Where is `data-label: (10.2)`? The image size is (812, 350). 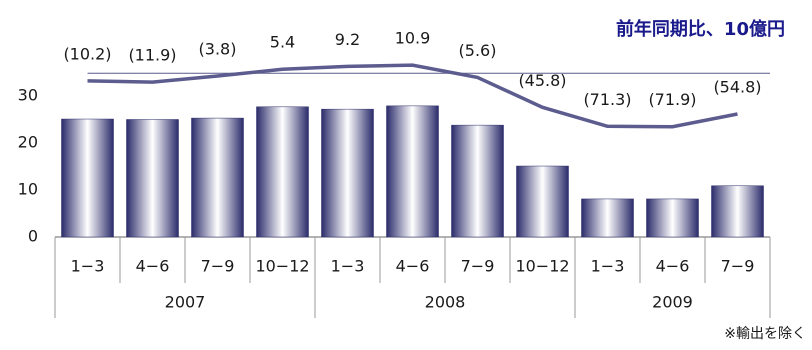 data-label: (10.2) is located at coordinates (87, 53).